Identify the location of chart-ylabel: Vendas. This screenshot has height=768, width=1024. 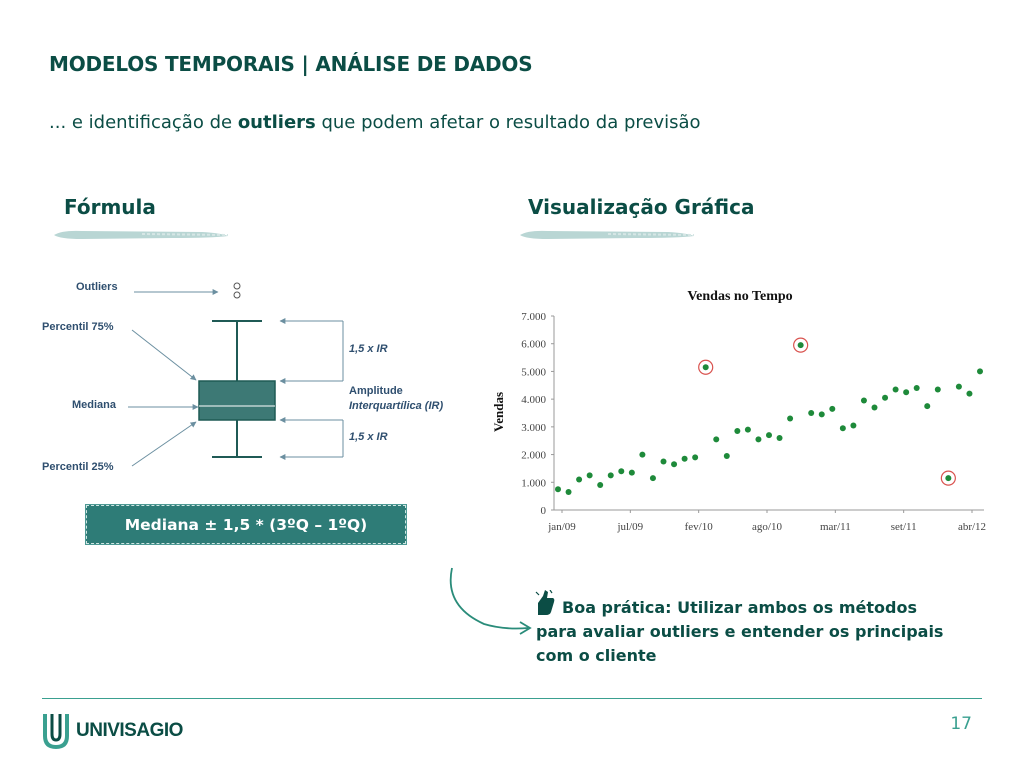
(498, 412).